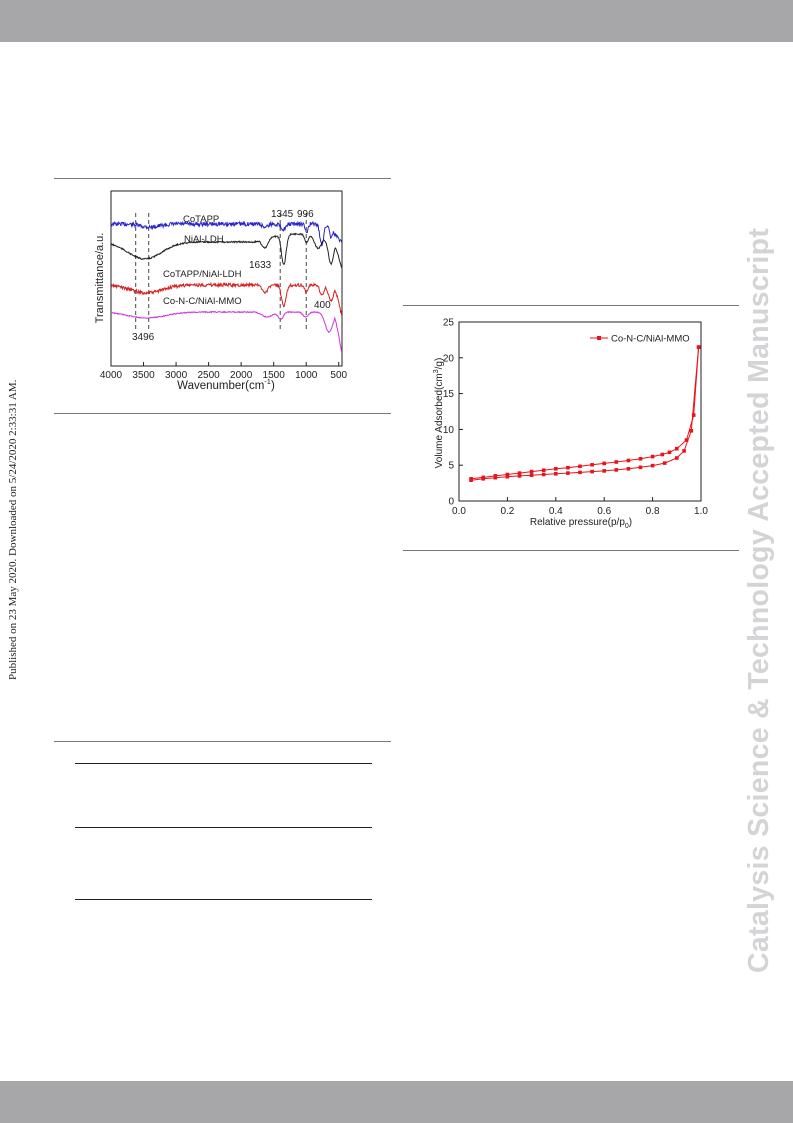 This screenshot has width=793, height=1123. What do you see at coordinates (580, 507) in the screenshot?
I see `bet-x-ticks: 0.0 0.2 0.4 0.6 0.8 1.0` at bounding box center [580, 507].